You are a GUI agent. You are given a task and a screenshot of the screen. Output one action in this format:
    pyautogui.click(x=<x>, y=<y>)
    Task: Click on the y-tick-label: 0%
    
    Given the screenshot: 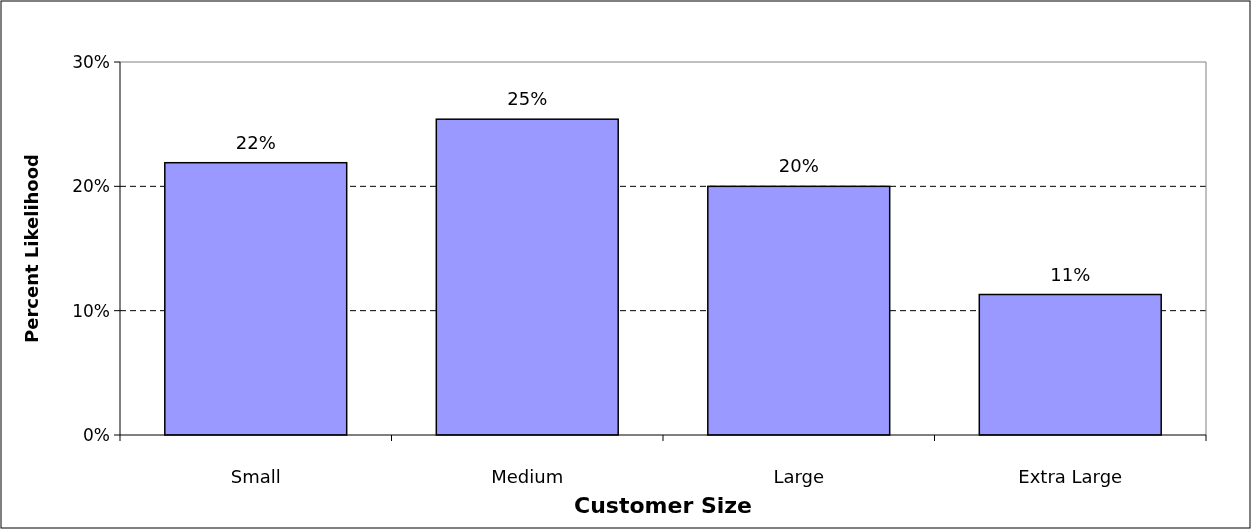 What is the action you would take?
    pyautogui.click(x=96, y=434)
    